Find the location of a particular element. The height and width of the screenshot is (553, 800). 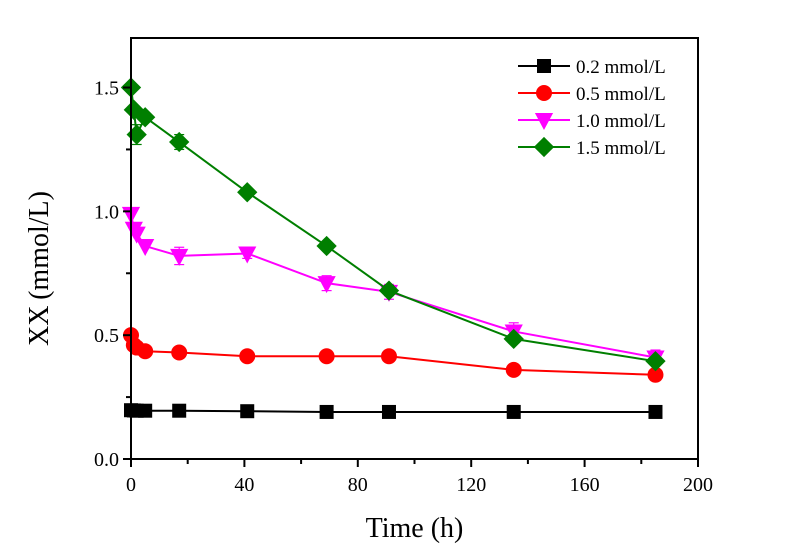

x-tick-label: 160 is located at coordinates (585, 485).